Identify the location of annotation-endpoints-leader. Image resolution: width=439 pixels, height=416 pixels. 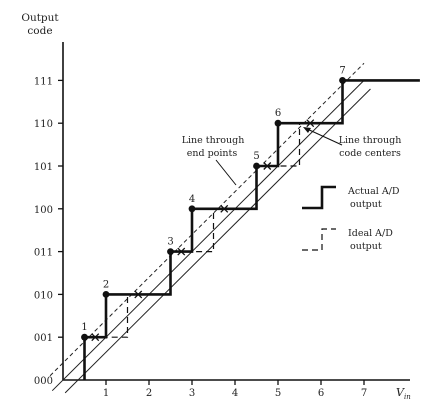
(226, 172).